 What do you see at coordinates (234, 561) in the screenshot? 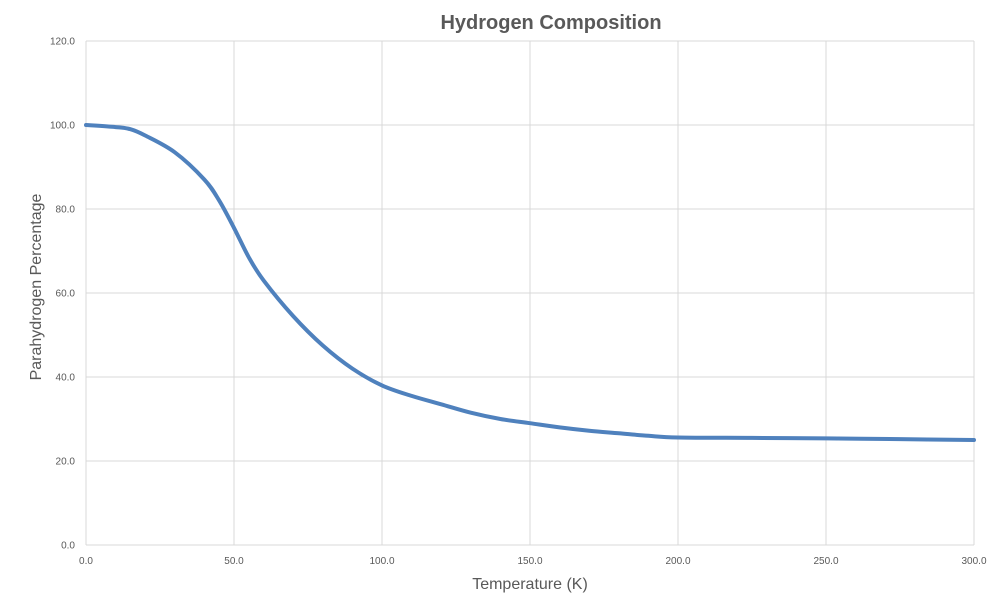
I see `x-tick-label: 50.0` at bounding box center [234, 561].